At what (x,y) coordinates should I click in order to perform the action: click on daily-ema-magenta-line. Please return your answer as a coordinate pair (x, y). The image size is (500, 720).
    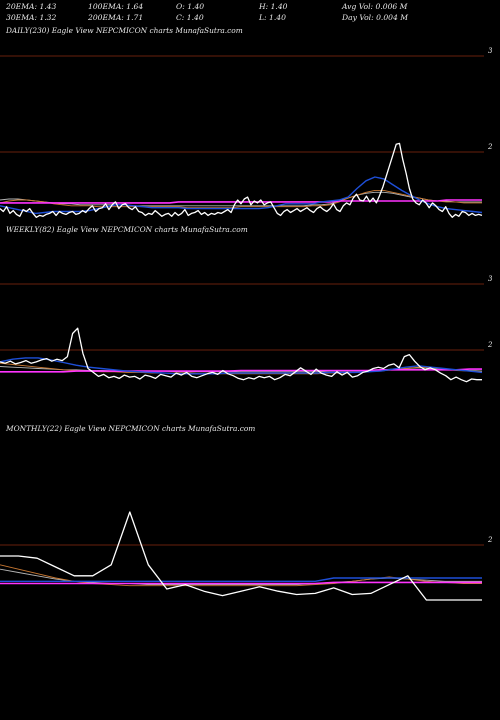
    Looking at the image, I should click on (241, 201).